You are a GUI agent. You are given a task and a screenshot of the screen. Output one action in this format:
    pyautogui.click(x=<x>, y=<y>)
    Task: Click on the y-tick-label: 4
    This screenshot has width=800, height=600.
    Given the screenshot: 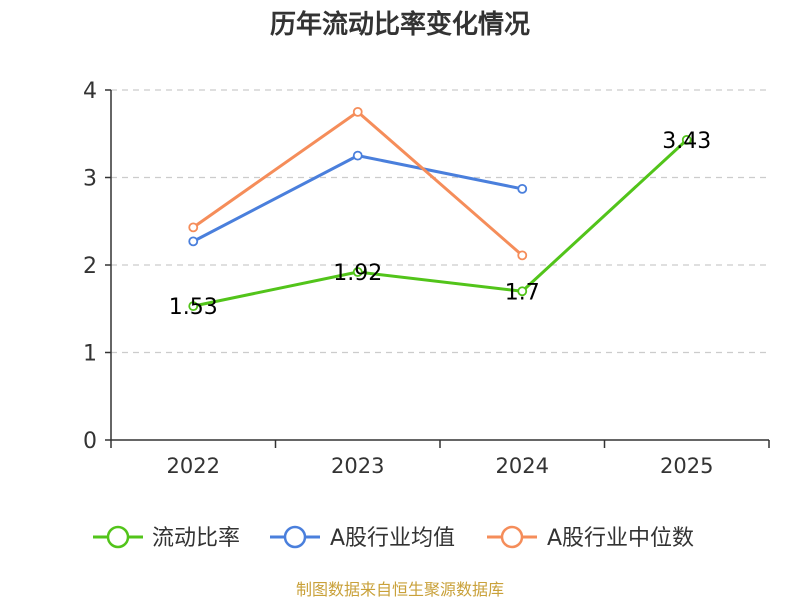 What is the action you would take?
    pyautogui.click(x=90, y=91)
    